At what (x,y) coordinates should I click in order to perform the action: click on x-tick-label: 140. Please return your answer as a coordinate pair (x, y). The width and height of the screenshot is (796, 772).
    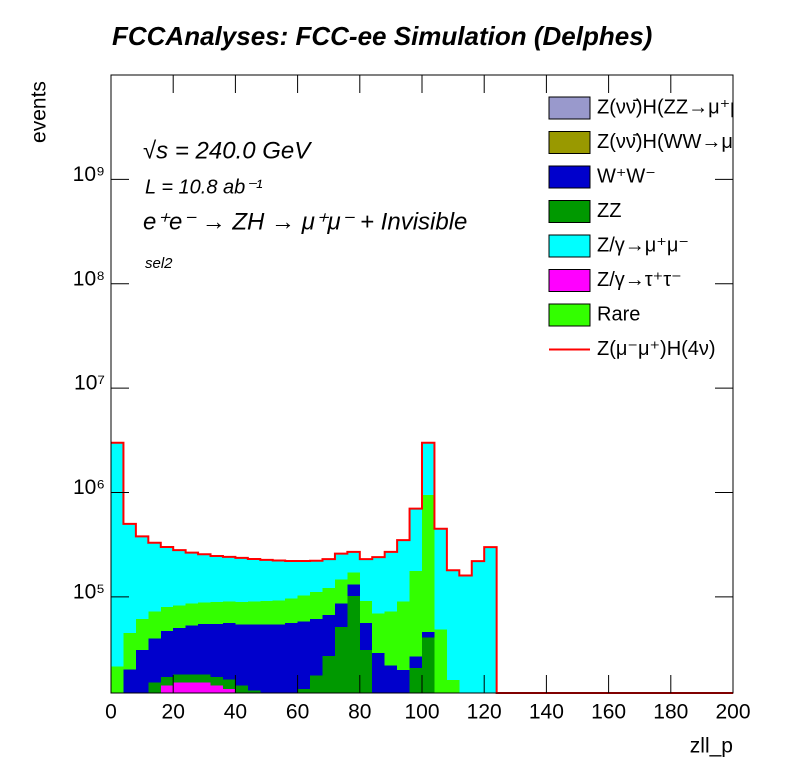
    Looking at the image, I should click on (546, 712).